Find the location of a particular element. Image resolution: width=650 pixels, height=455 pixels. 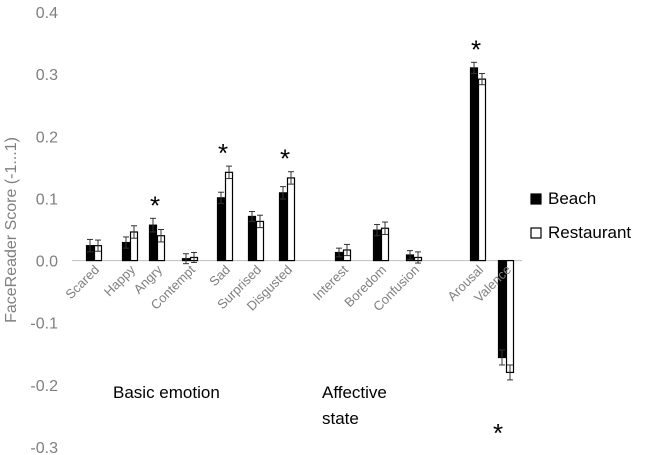

legend-label-beach: Beach is located at coordinates (572, 198).